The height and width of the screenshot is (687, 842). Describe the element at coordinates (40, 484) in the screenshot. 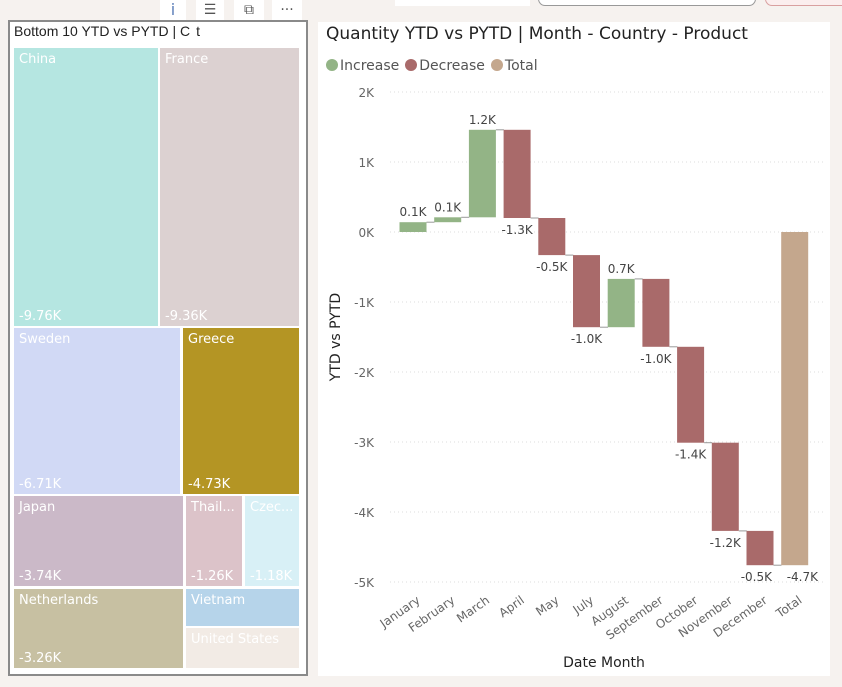

I see `tile-value: -6.71K` at that location.